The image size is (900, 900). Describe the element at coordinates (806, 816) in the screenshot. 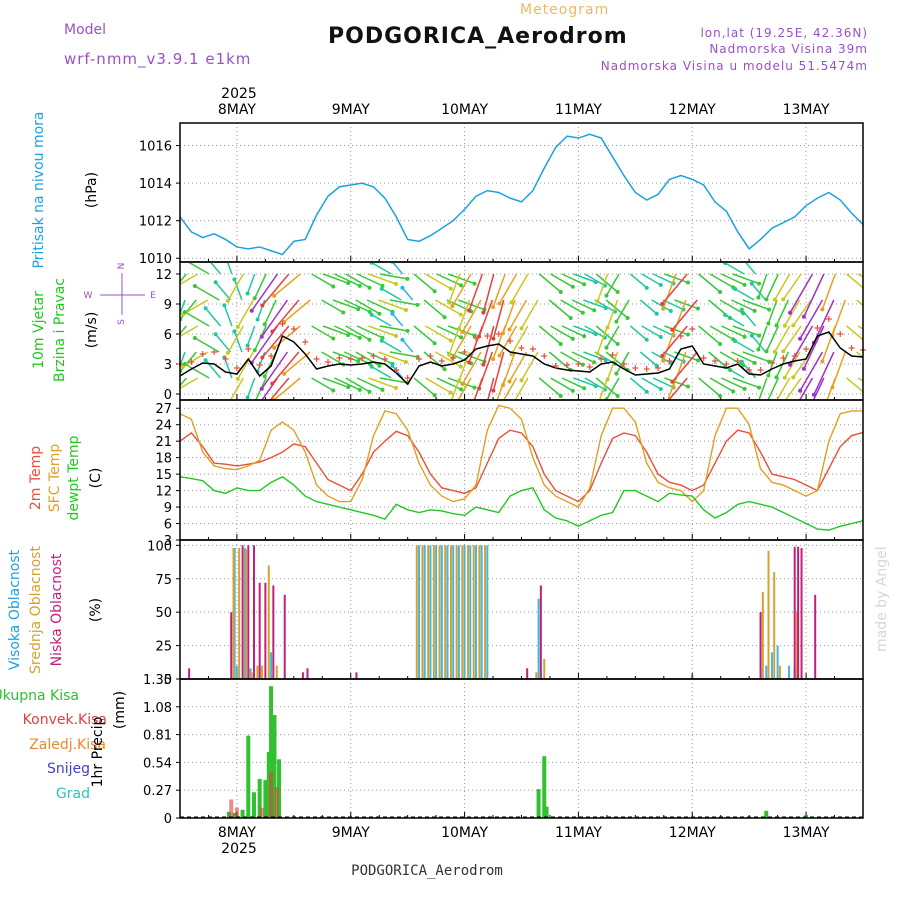

I see `total-precip-bar` at that location.